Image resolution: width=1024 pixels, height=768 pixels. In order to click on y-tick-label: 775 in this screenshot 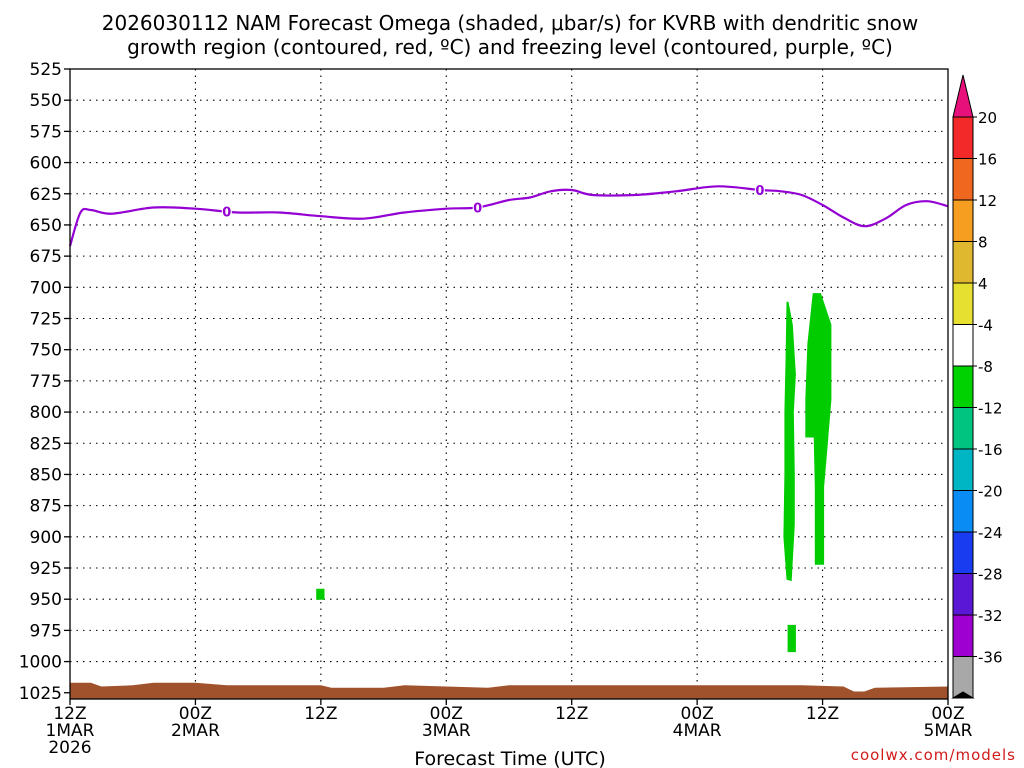, I will do `click(46, 382)`.